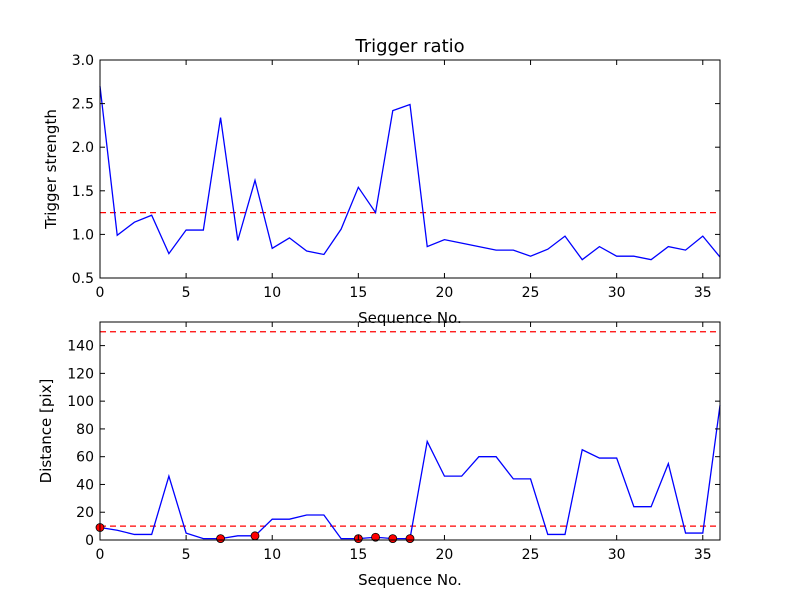 Image resolution: width=800 pixels, height=600 pixels. I want to click on y-tick-label: 3.0, so click(83, 61).